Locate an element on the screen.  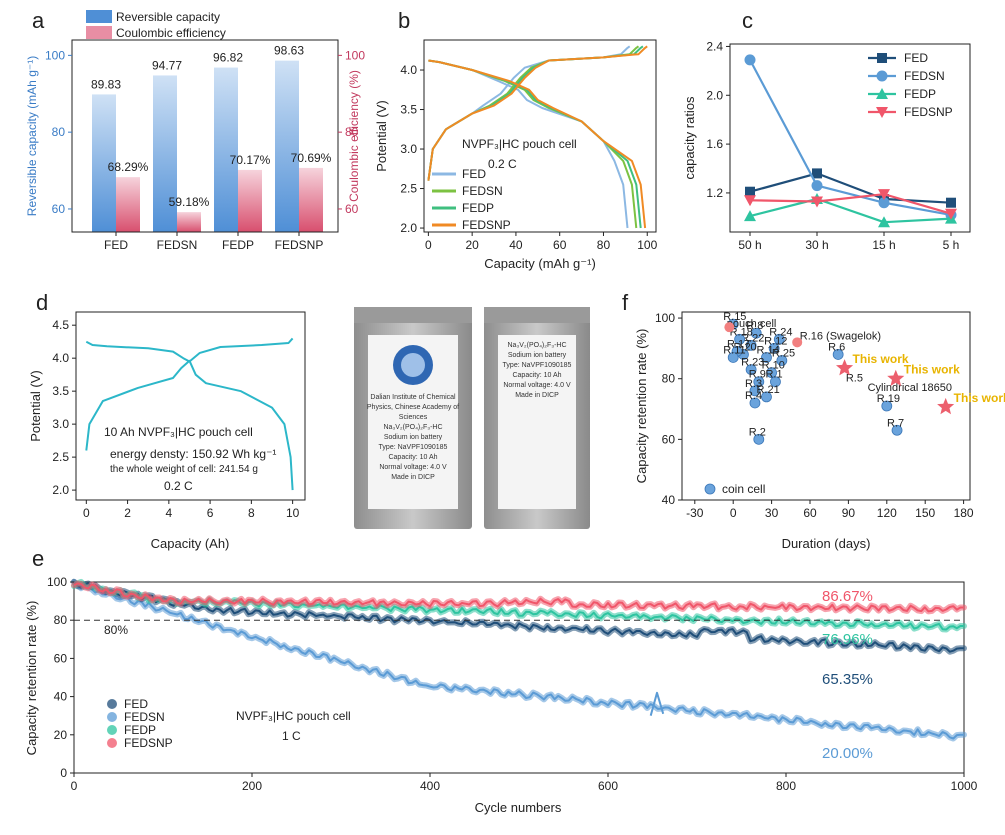
efficiency-bar-FEDSN is located at coordinates (189, 222).